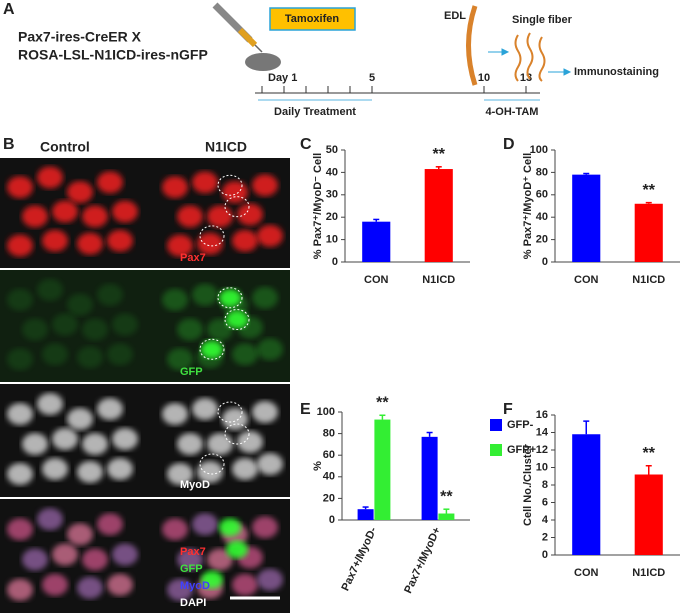 The image size is (700, 613). Describe the element at coordinates (526, 78) in the screenshot. I see `time-label: 13` at that location.